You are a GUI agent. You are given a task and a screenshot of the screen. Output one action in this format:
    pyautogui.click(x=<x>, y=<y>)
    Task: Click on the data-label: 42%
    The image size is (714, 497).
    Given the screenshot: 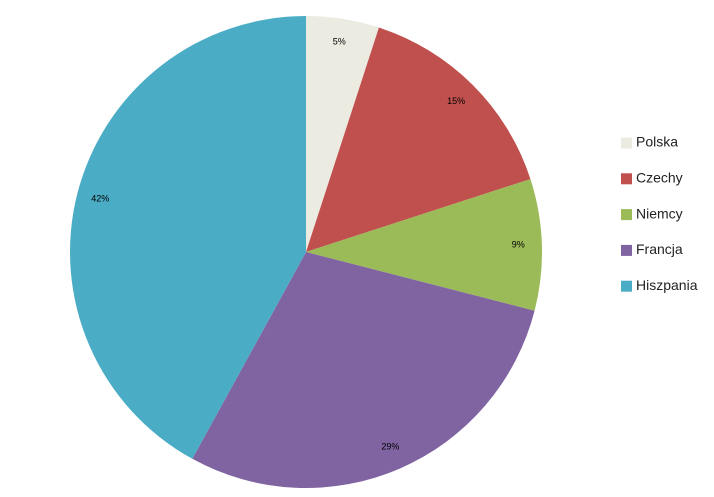 What is the action you would take?
    pyautogui.click(x=100, y=199)
    